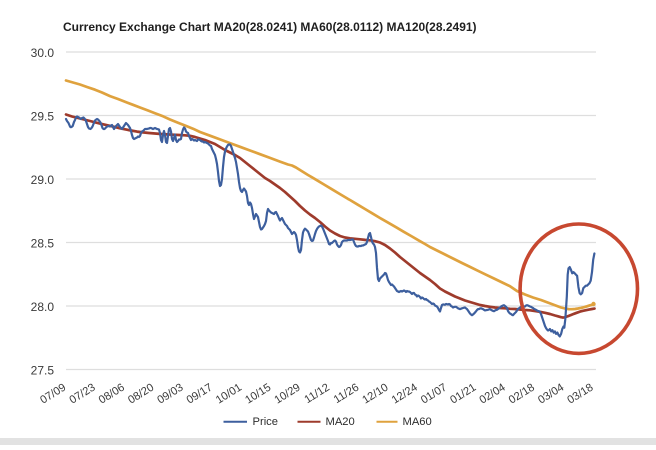 This screenshot has height=450, width=656. I want to click on svg-text: 28.5, so click(43, 244).